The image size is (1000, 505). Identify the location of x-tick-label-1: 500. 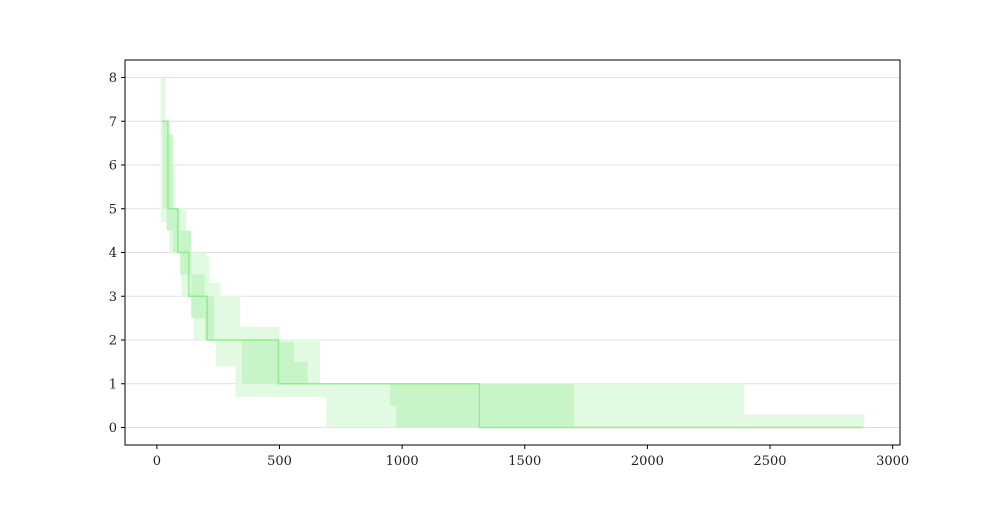
(279, 461).